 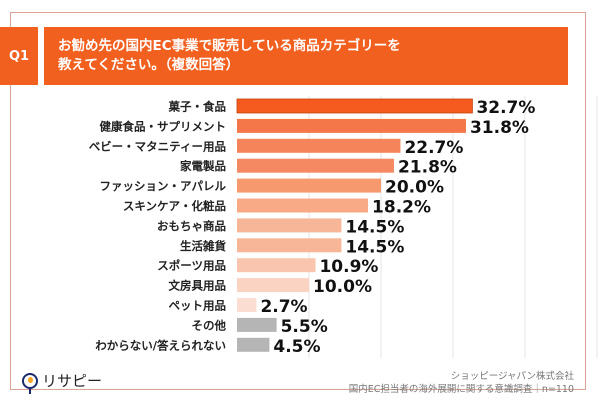 I want to click on value-label: 18.2%, so click(x=401, y=208).